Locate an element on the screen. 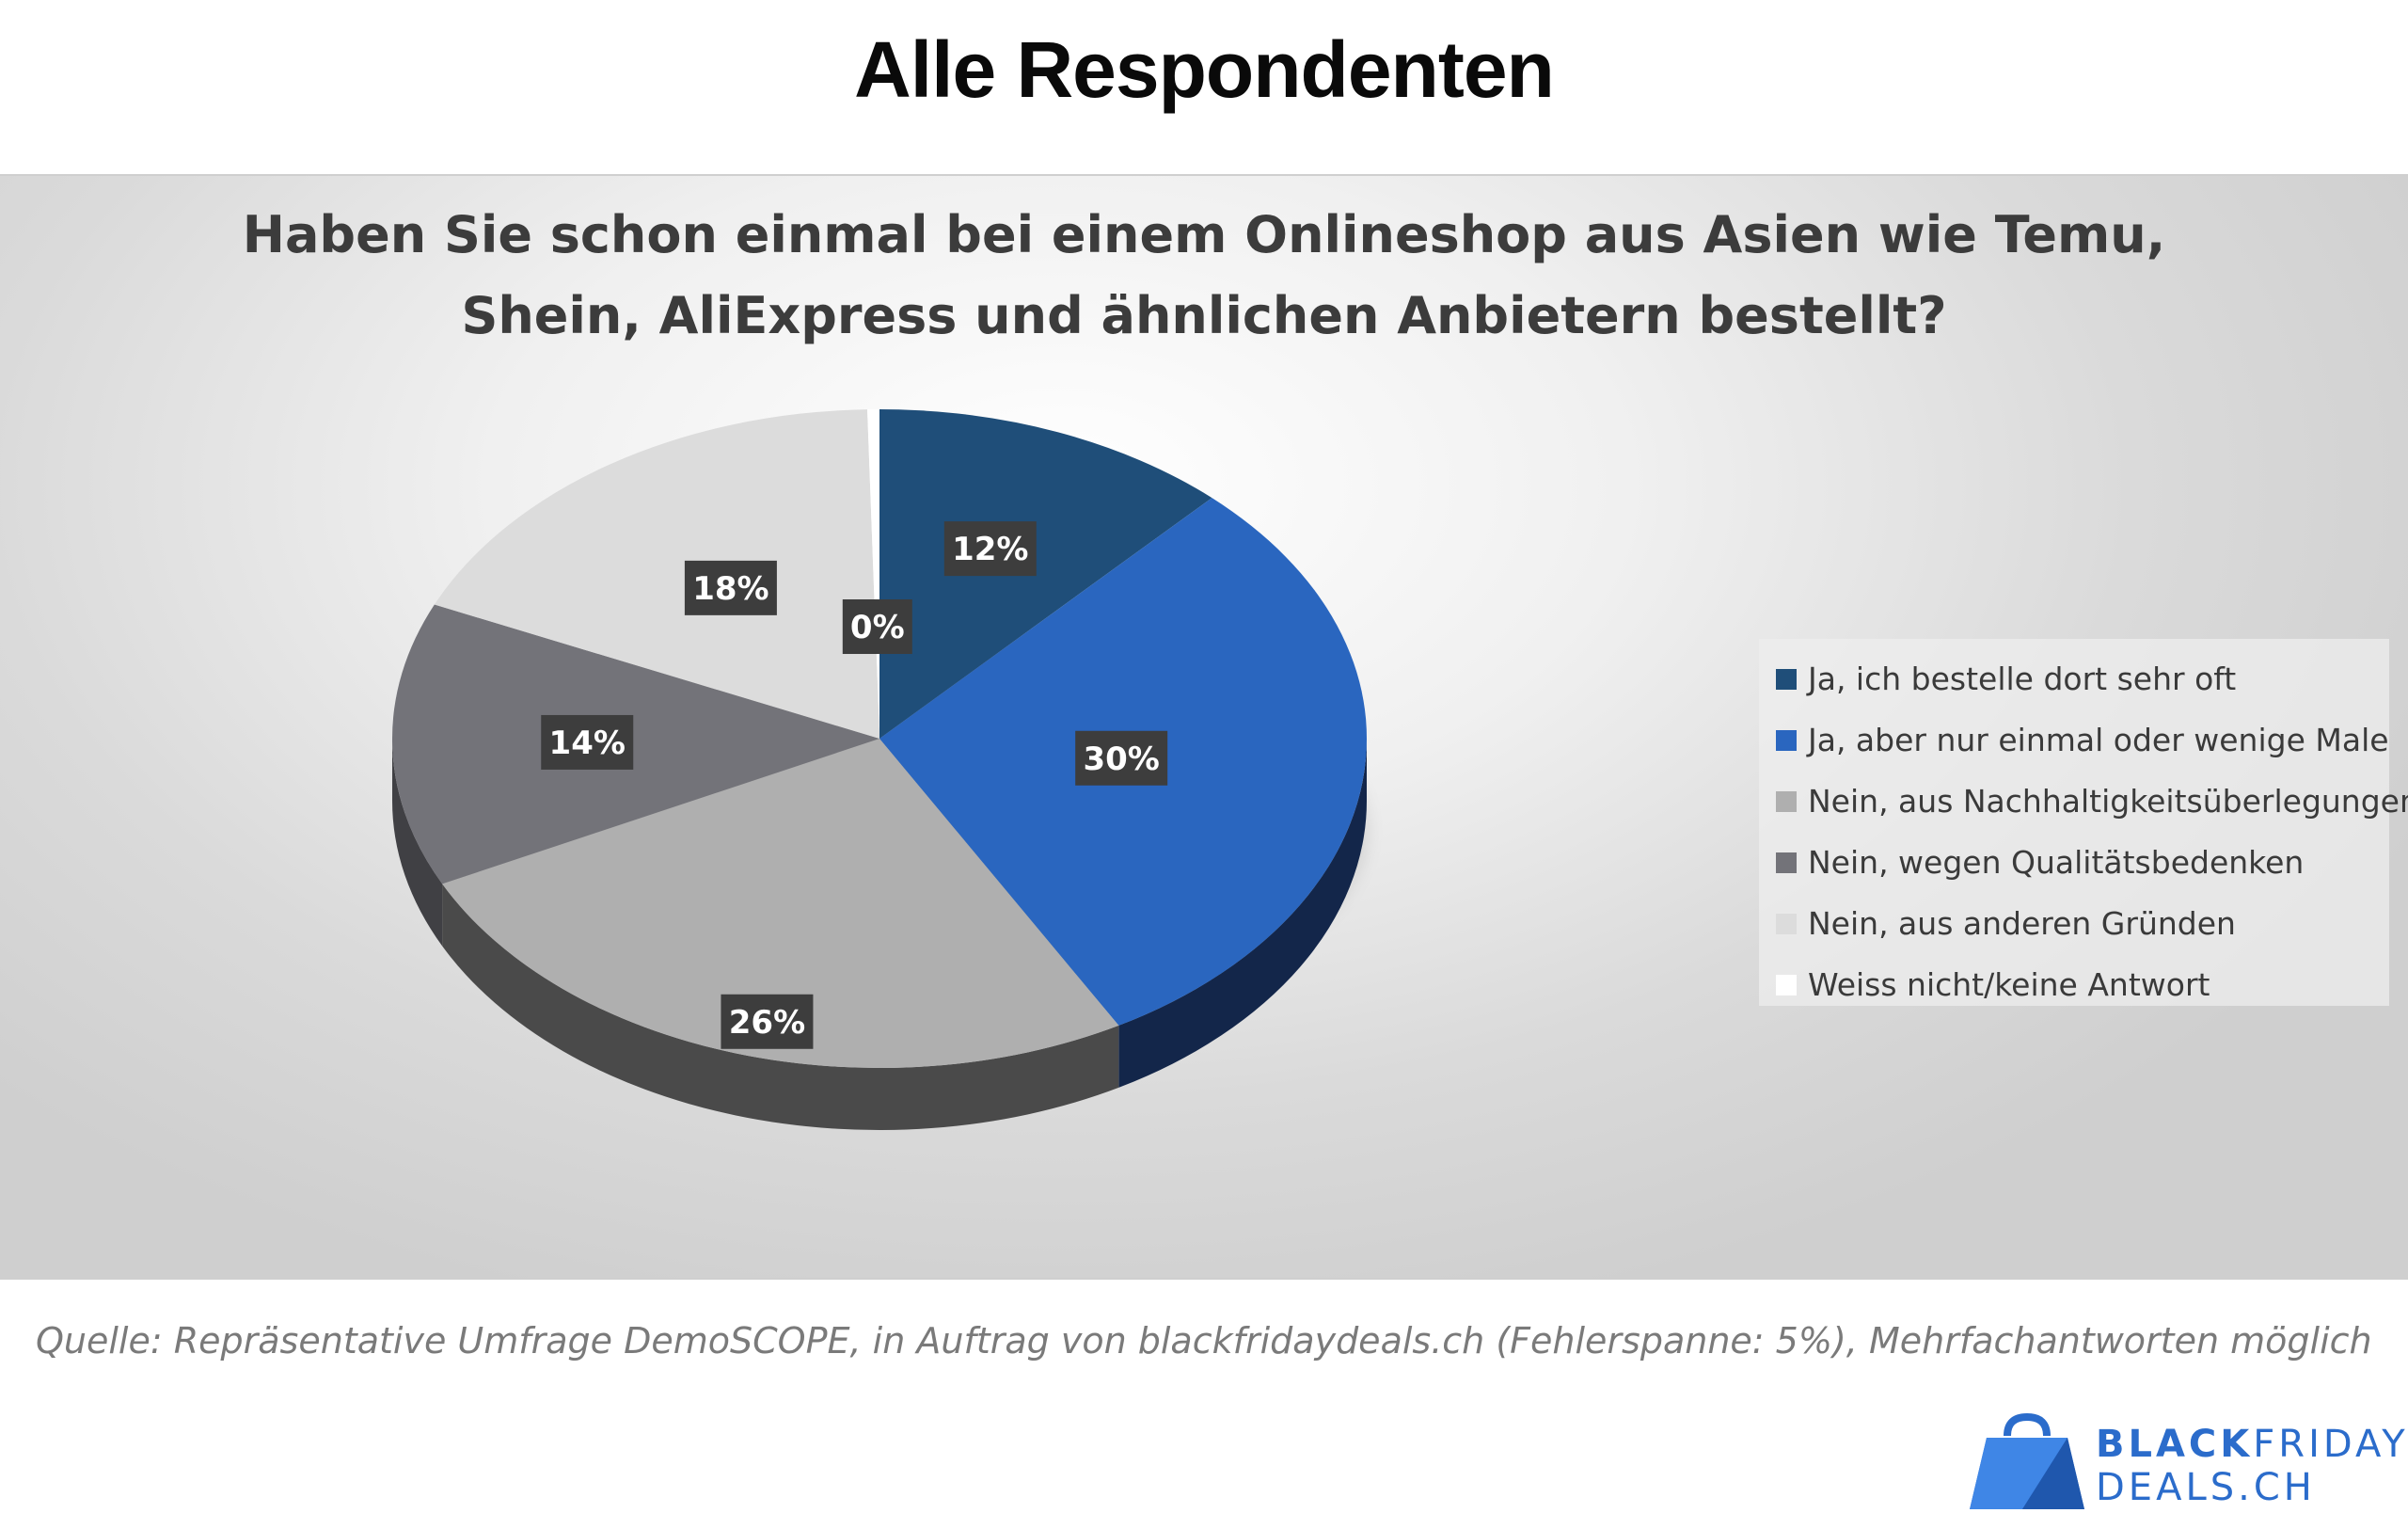 This screenshot has height=1529, width=2408. legend-item-0: Ja, ich bestelle dort sehr oft is located at coordinates (2074, 678).